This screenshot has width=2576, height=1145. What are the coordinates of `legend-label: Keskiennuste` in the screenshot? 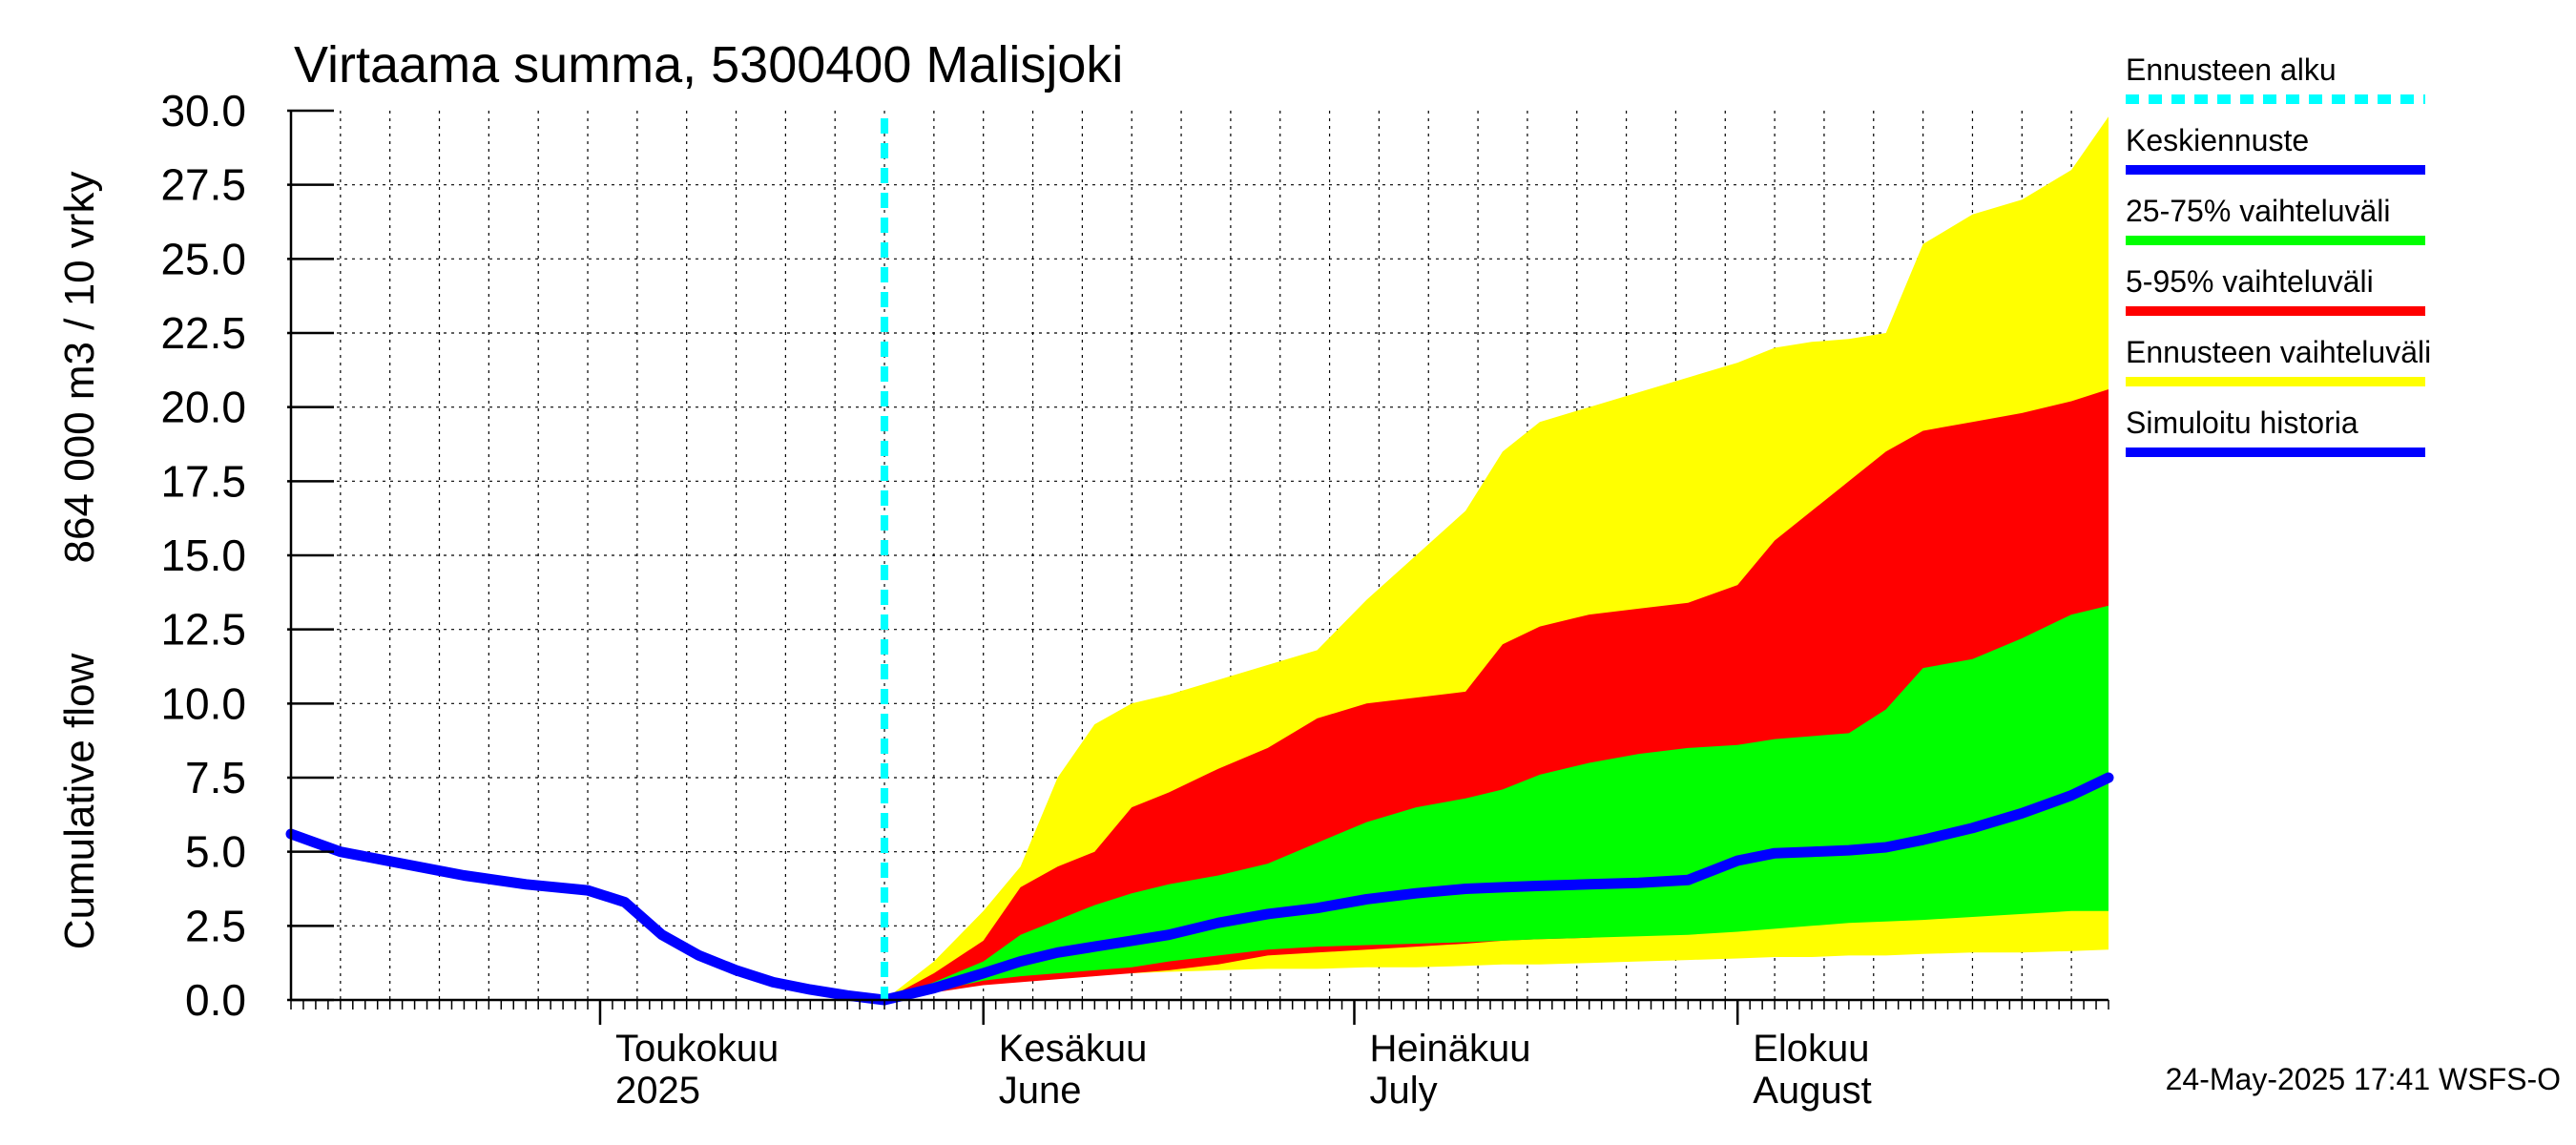 It's located at (2217, 140).